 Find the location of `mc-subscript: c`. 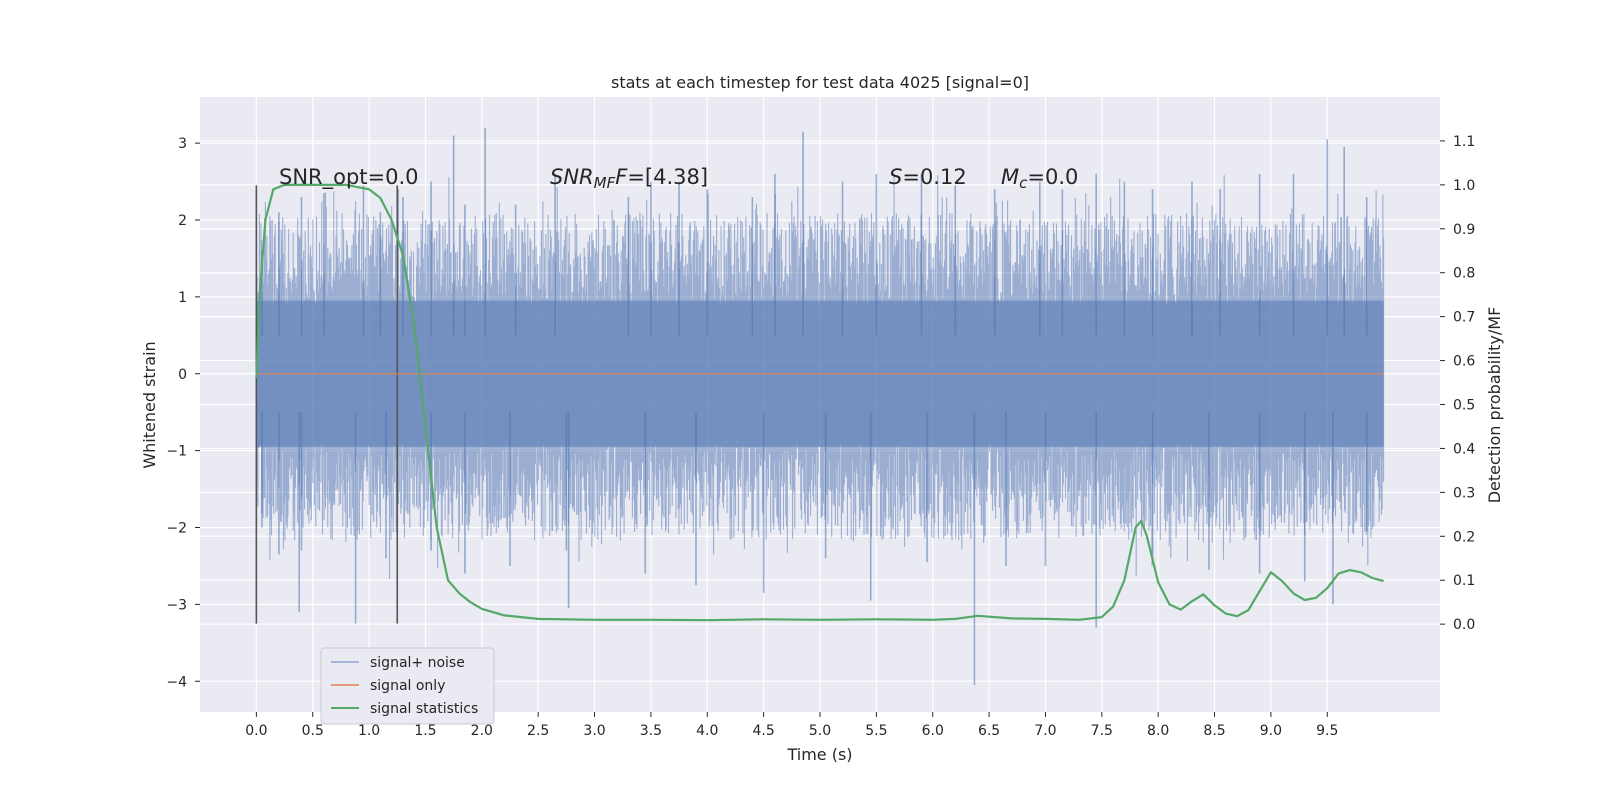

mc-subscript: c is located at coordinates (1023, 183).